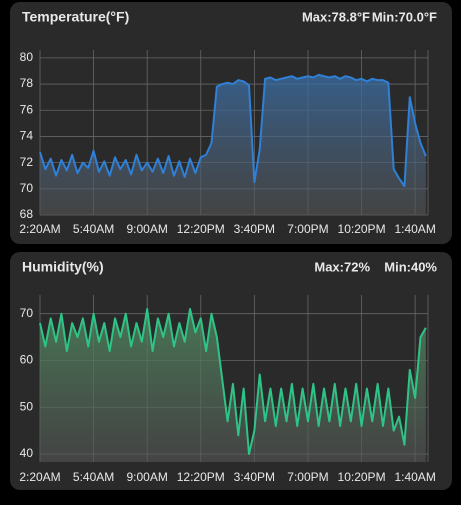 Image resolution: width=461 pixels, height=505 pixels. Describe the element at coordinates (27, 214) in the screenshot. I see `y-tick-label: 68` at that location.